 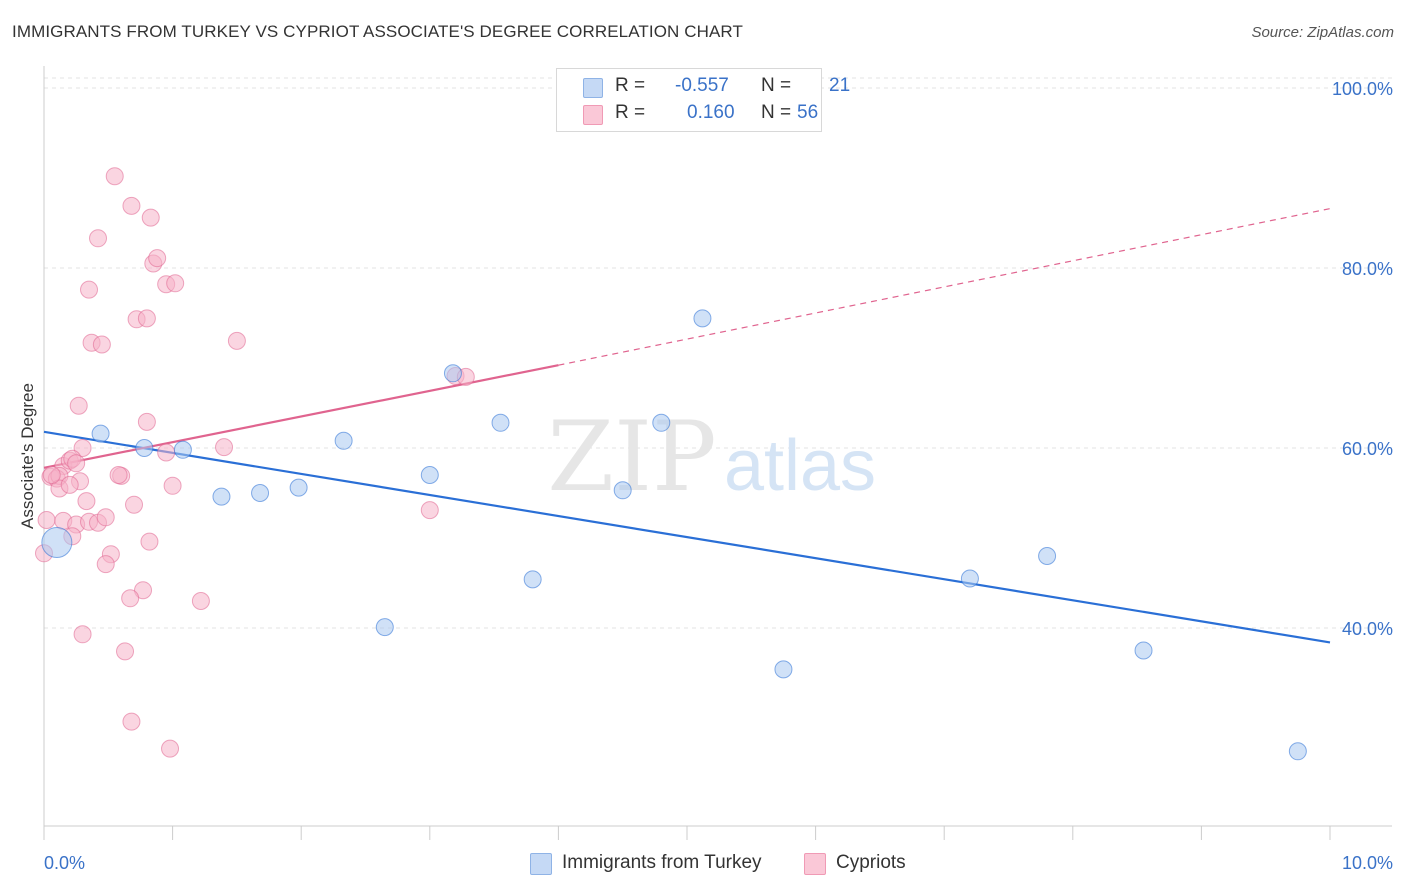 I want to click on y-tick-label: 40.0%, so click(x=1367, y=629).